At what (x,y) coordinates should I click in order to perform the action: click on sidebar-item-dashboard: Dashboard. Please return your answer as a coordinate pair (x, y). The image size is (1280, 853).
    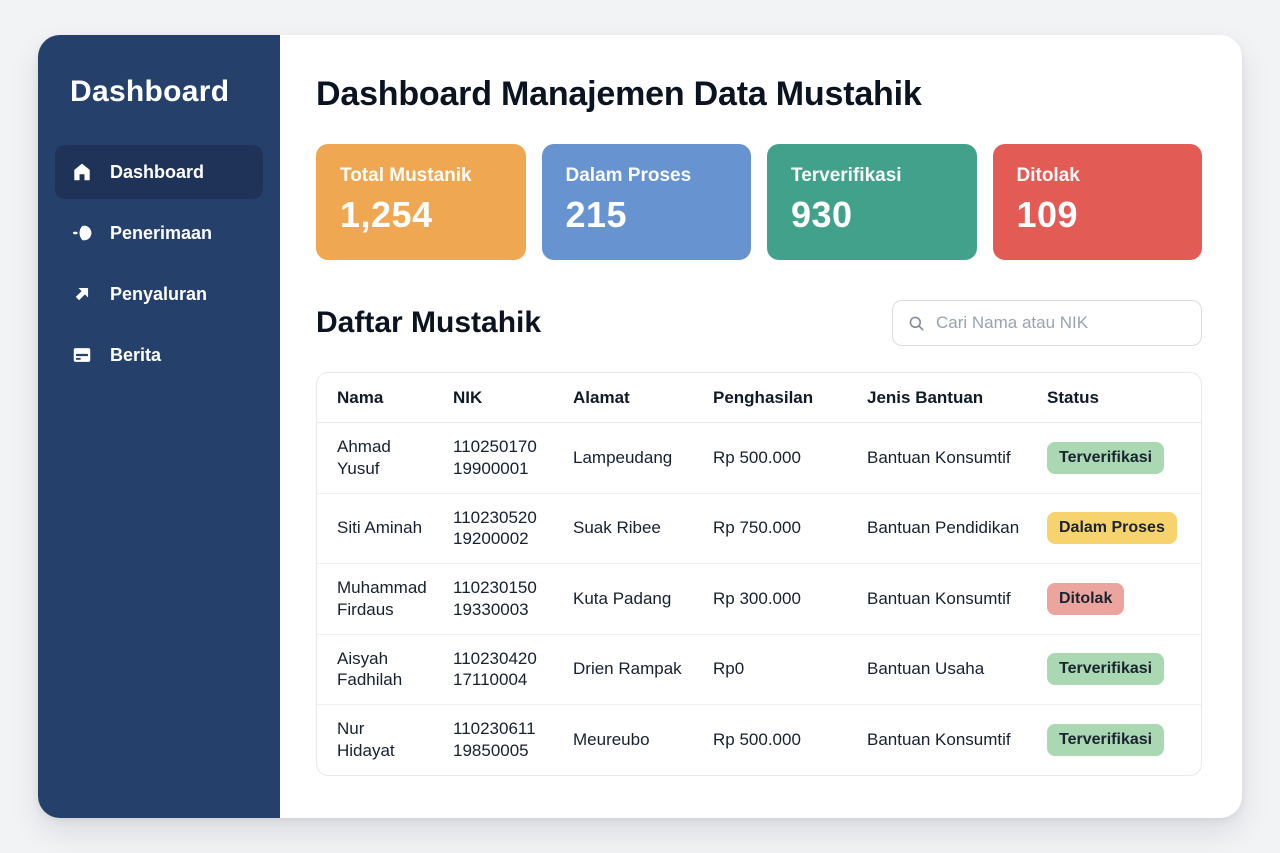
    Looking at the image, I should click on (159, 172).